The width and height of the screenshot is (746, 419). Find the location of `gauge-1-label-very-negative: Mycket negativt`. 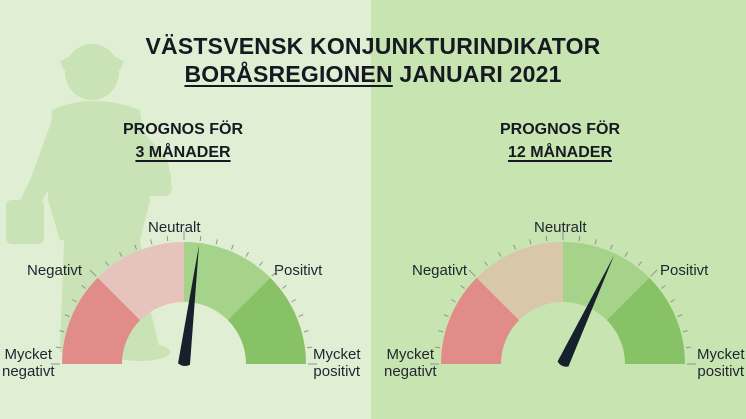

gauge-1-label-very-negative: Mycket negativt is located at coordinates (28, 363).